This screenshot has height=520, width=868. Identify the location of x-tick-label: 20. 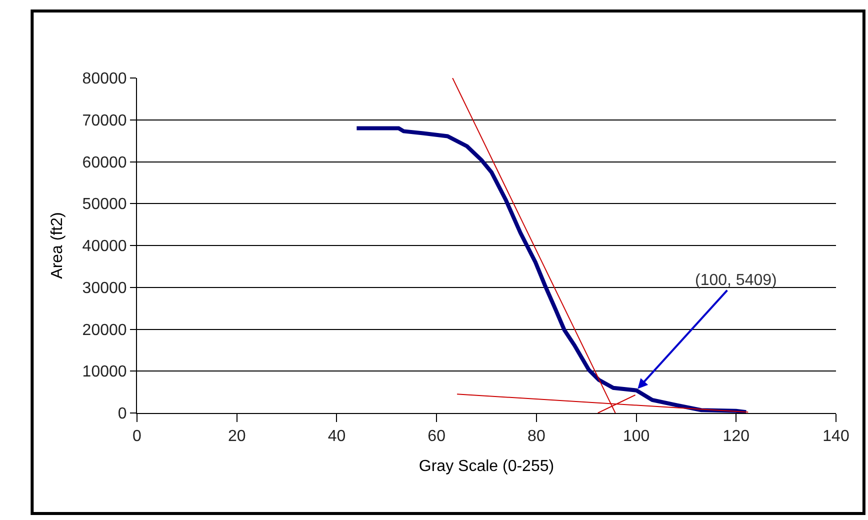
(237, 437).